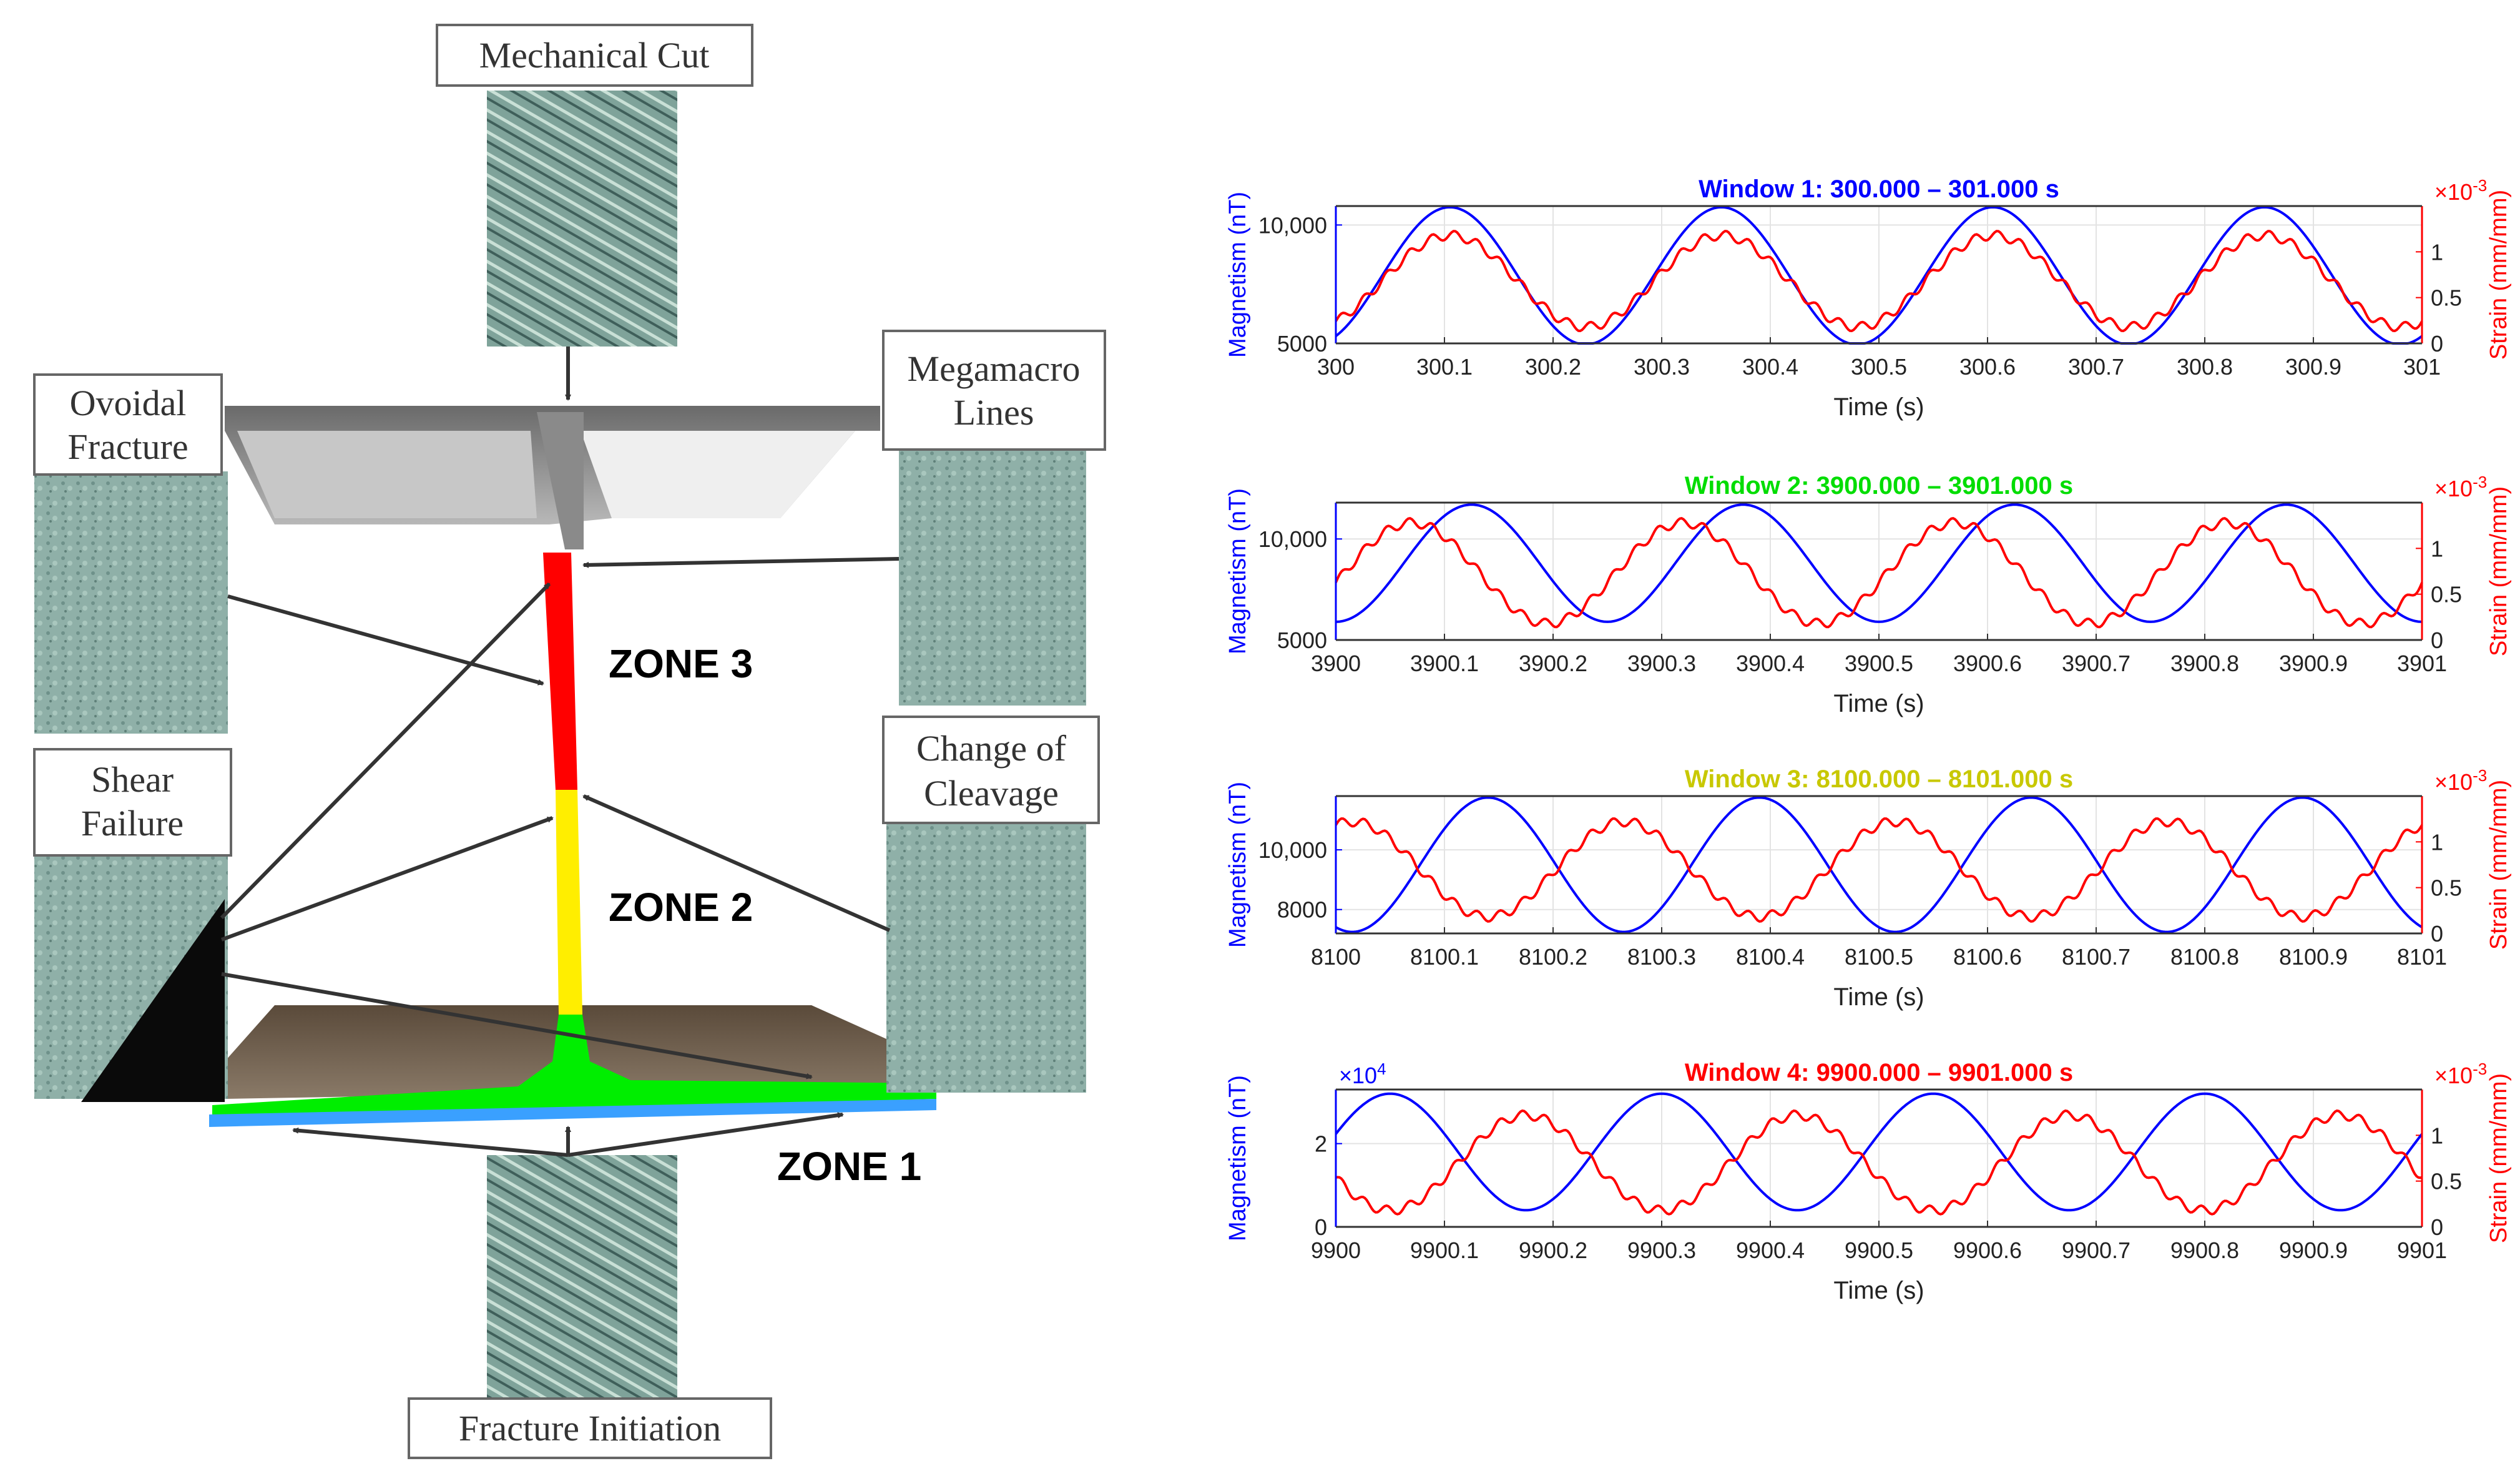  Describe the element at coordinates (131, 602) in the screenshot. I see `ovoidal-fracture-photo` at that location.